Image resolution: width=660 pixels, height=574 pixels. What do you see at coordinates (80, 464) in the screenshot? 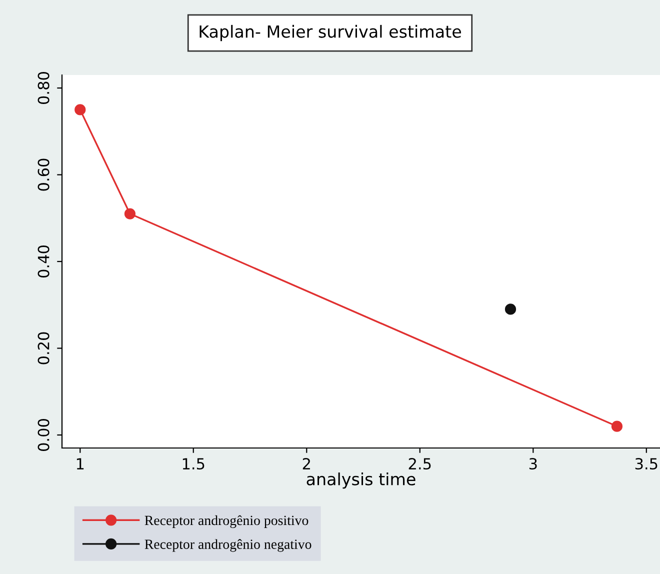
I see `x-tick-label: 1` at bounding box center [80, 464].